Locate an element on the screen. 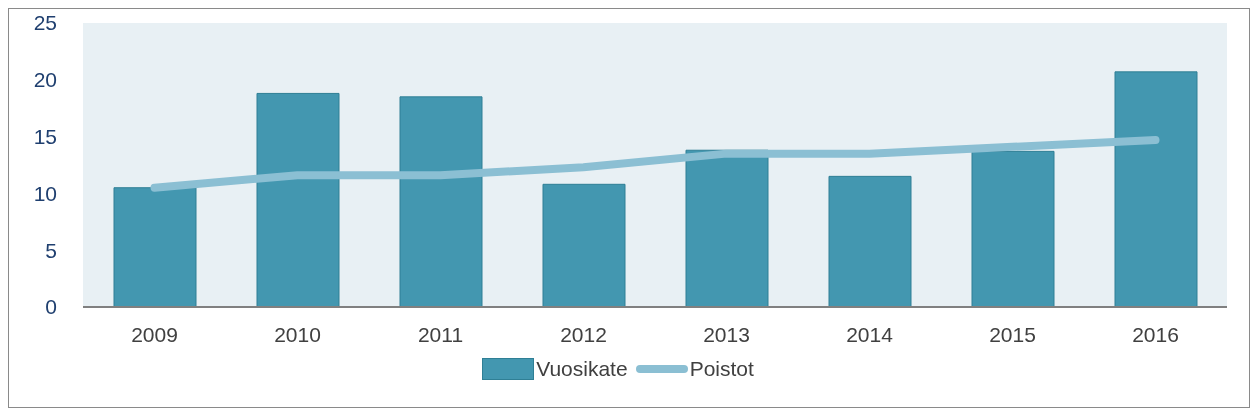  x-tick-label: 2014 is located at coordinates (870, 334).